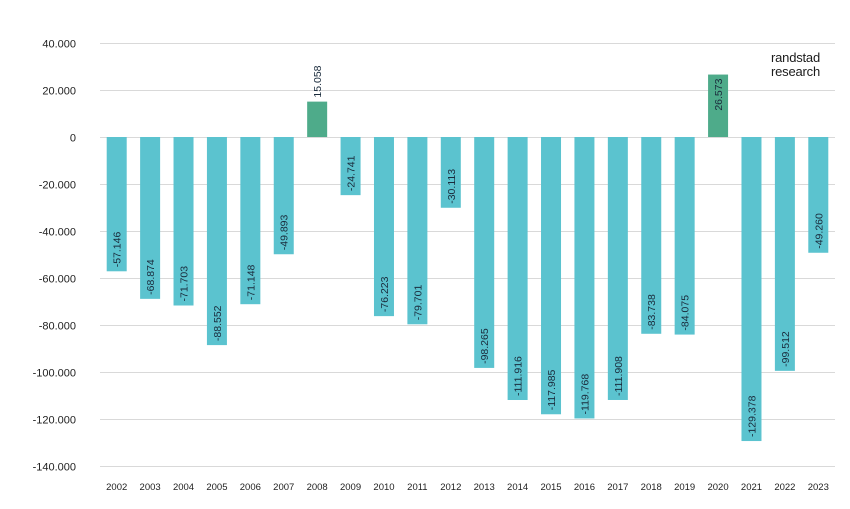 The image size is (850, 509). What do you see at coordinates (250, 221) in the screenshot?
I see `bar-2006` at bounding box center [250, 221].